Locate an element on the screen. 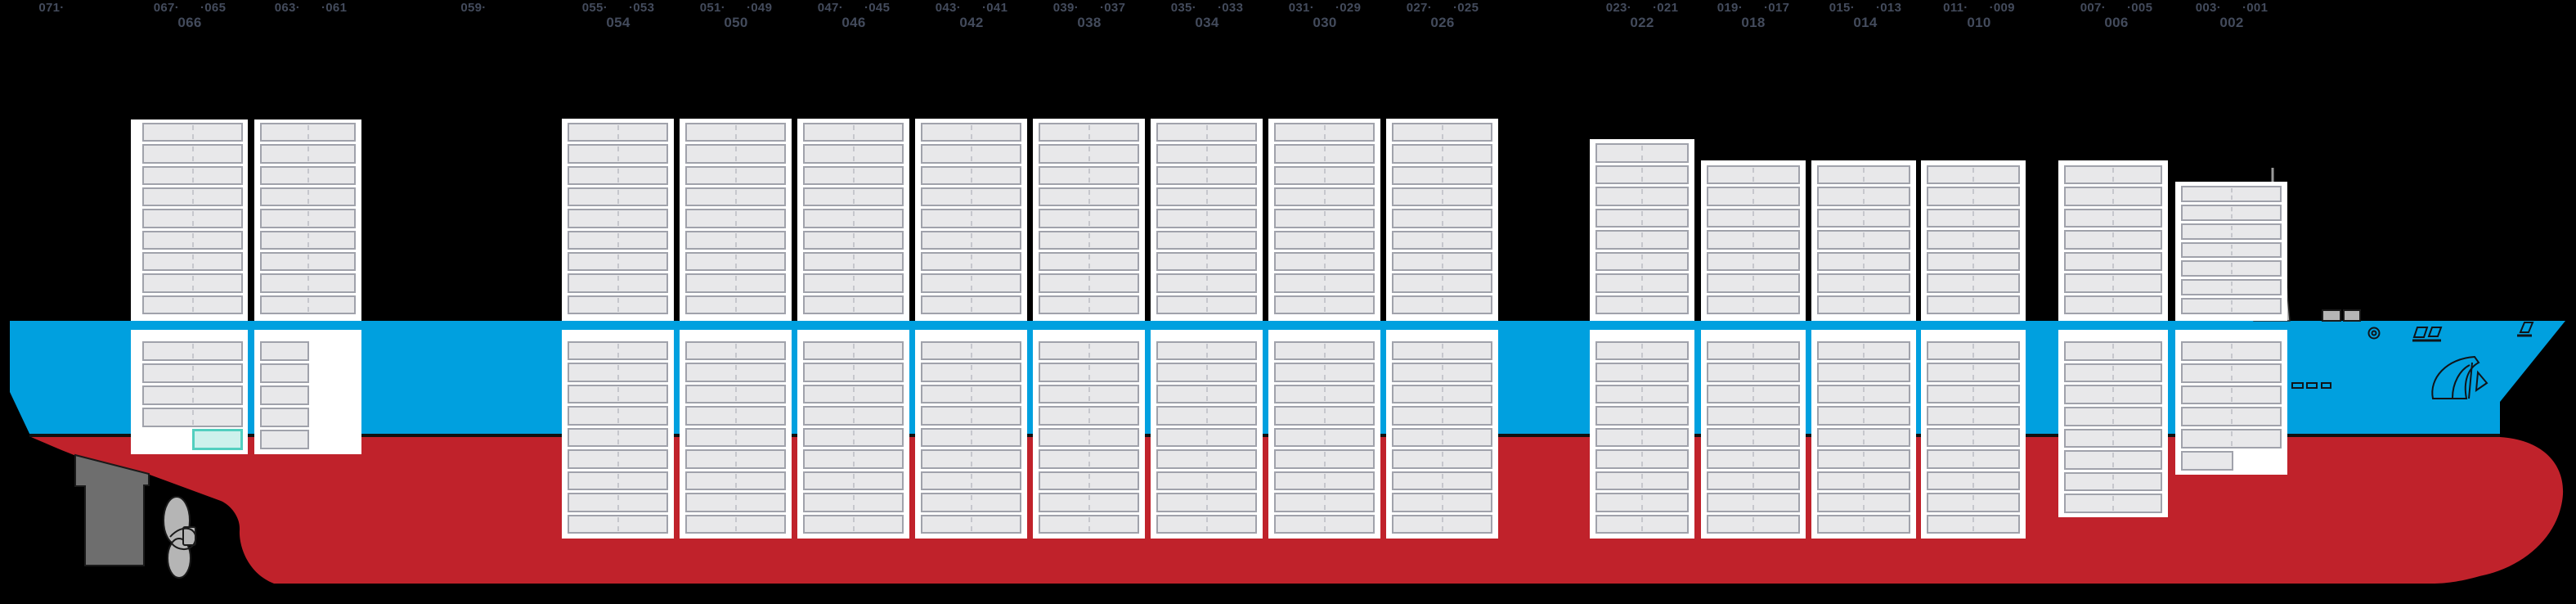  bay-label-018: 019· ·017 018 is located at coordinates (1754, 16).